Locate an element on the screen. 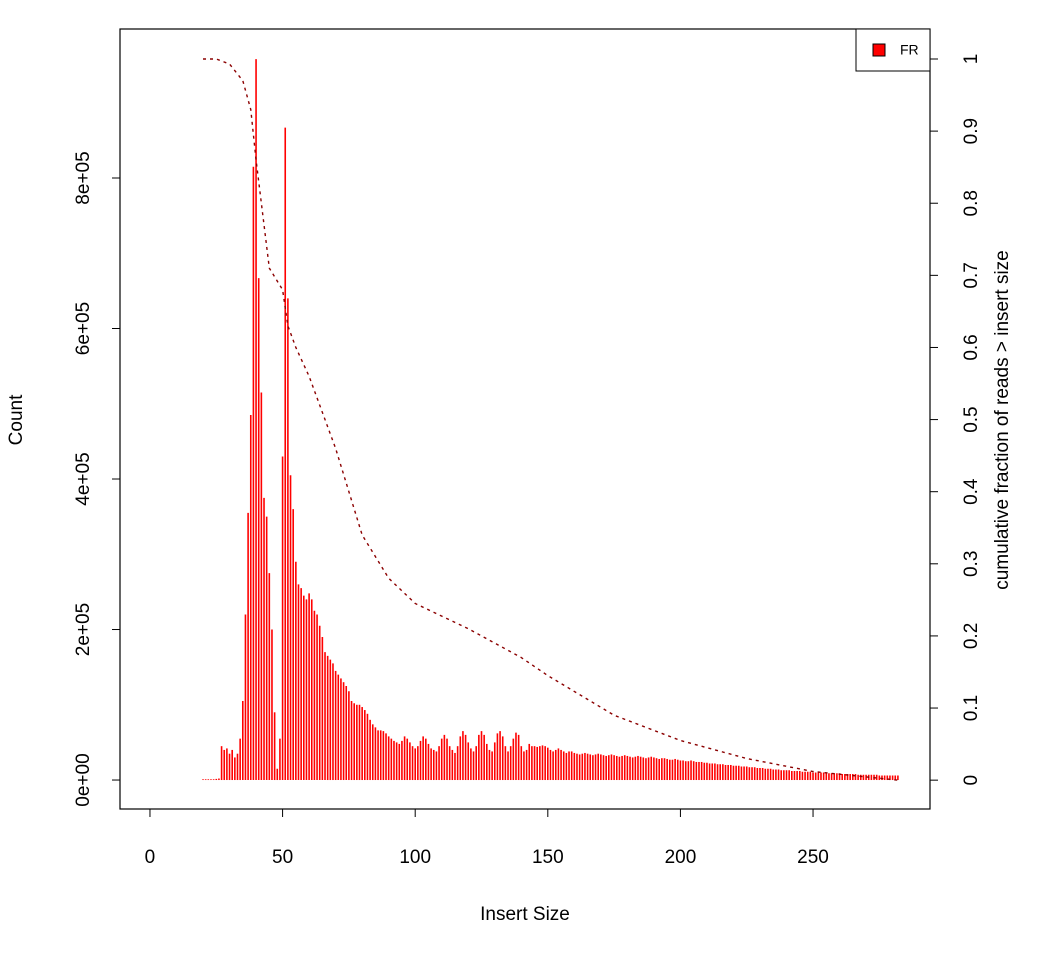 Image resolution: width=1050 pixels, height=960 pixels. y2-tick-label: 0.8 is located at coordinates (971, 203).